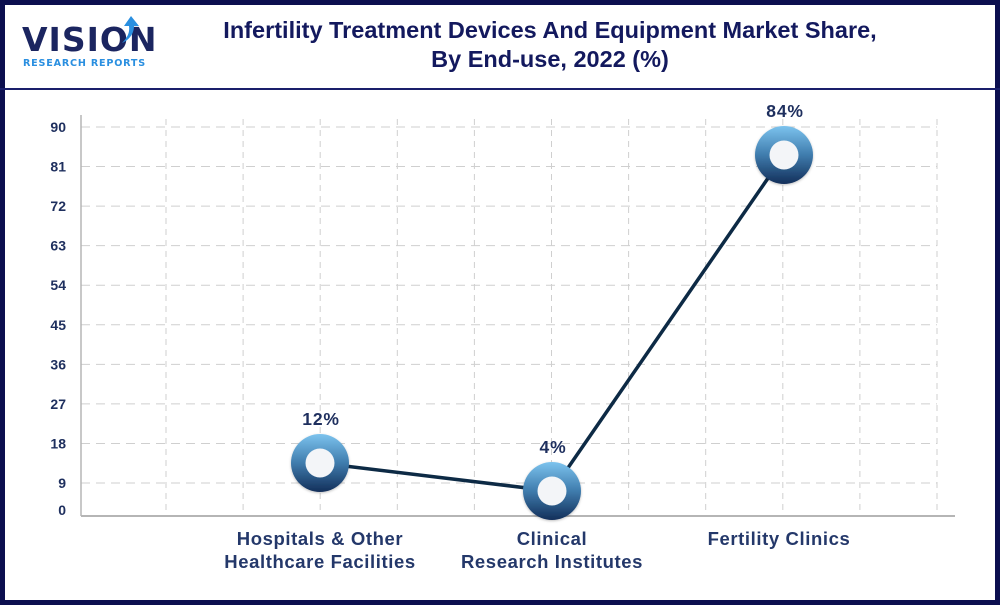 Image resolution: width=1000 pixels, height=605 pixels. What do you see at coordinates (320, 538) in the screenshot?
I see `x-tick-label: Hospitals & Other` at bounding box center [320, 538].